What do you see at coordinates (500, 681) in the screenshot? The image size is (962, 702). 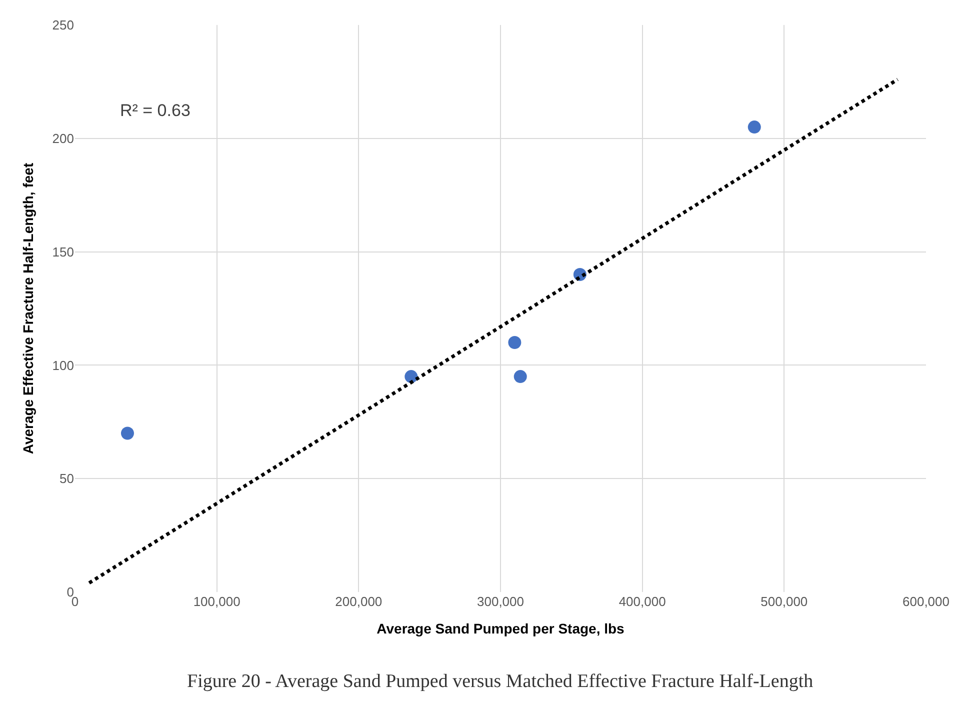 I see `caption: Figure 20 - Average Sand Pumped versus Matched Effective Fracture Half-Length` at bounding box center [500, 681].